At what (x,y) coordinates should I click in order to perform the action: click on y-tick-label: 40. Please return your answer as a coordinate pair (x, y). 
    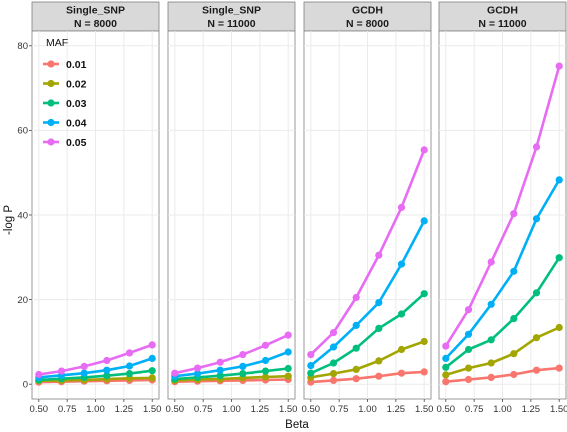
    Looking at the image, I should click on (22, 215).